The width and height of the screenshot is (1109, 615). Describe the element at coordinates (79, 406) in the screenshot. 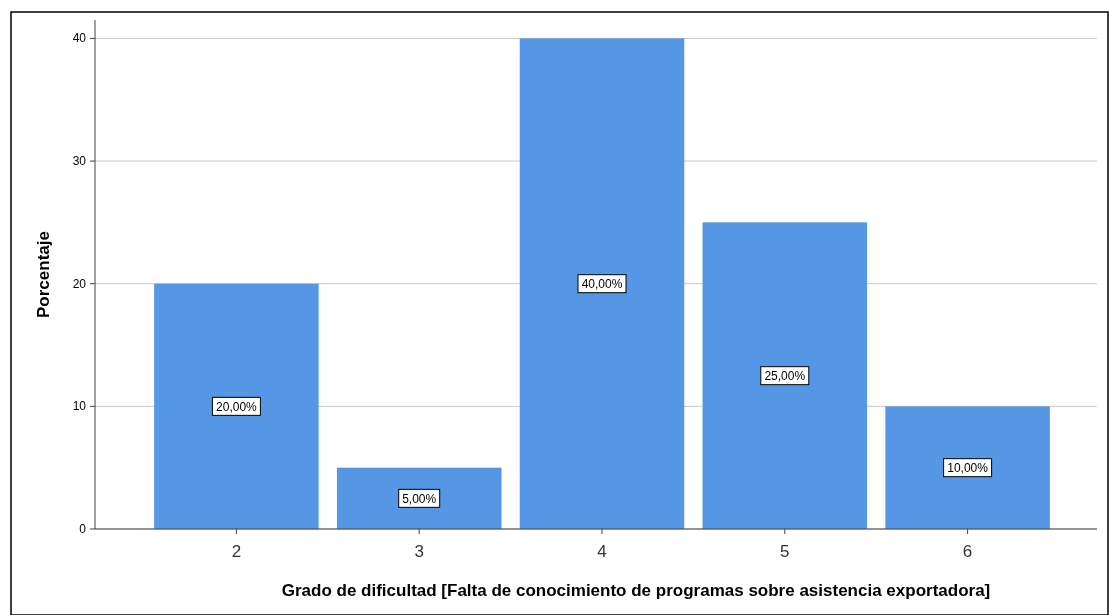

I see `y-tick-label: 10` at that location.